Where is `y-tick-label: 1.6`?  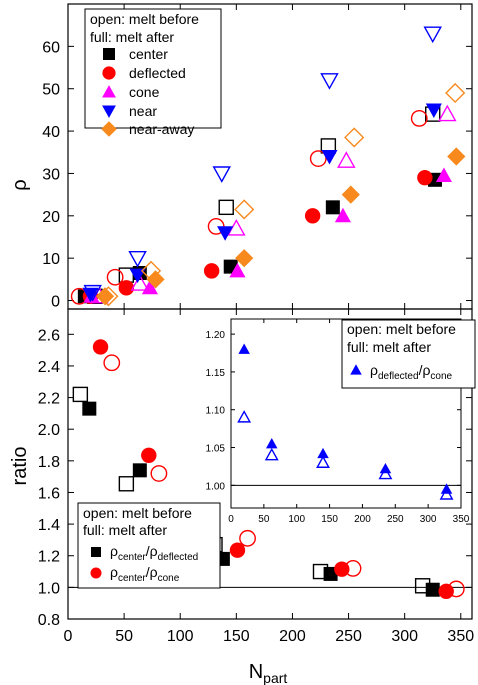 y-tick-label: 1.6 is located at coordinates (49, 493).